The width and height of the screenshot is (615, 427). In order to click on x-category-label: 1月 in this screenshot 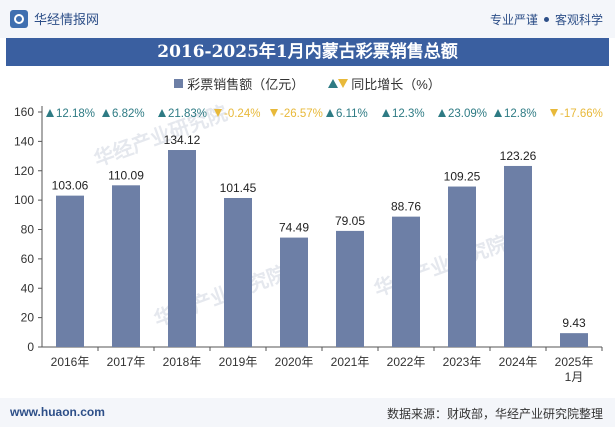, I will do `click(574, 377)`.